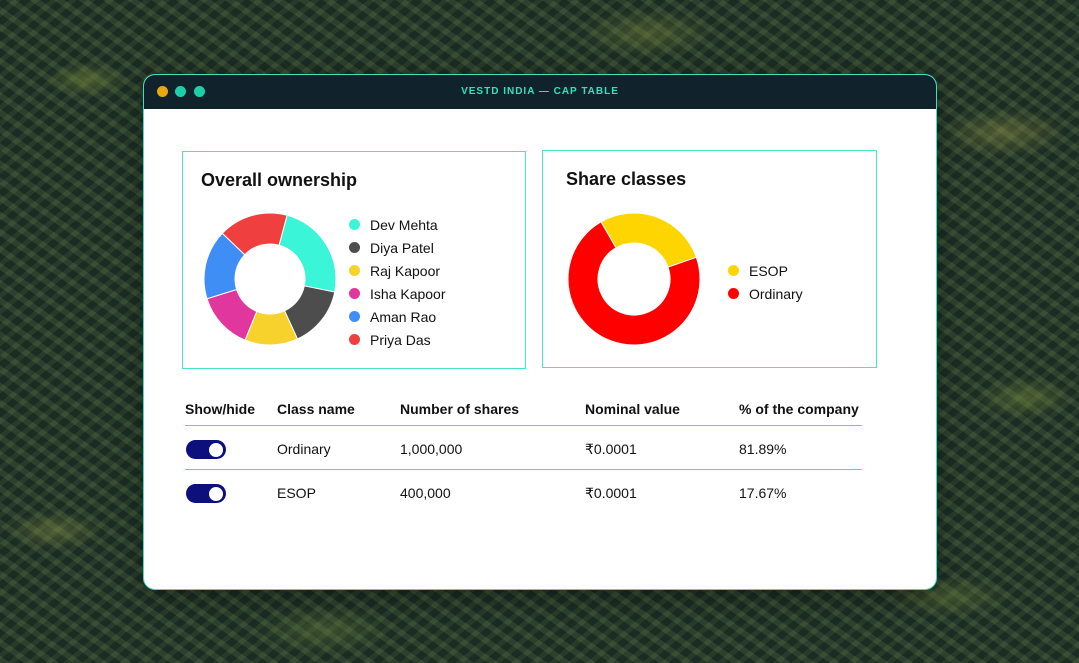  I want to click on donut-slice-dev-mehta, so click(307, 253).